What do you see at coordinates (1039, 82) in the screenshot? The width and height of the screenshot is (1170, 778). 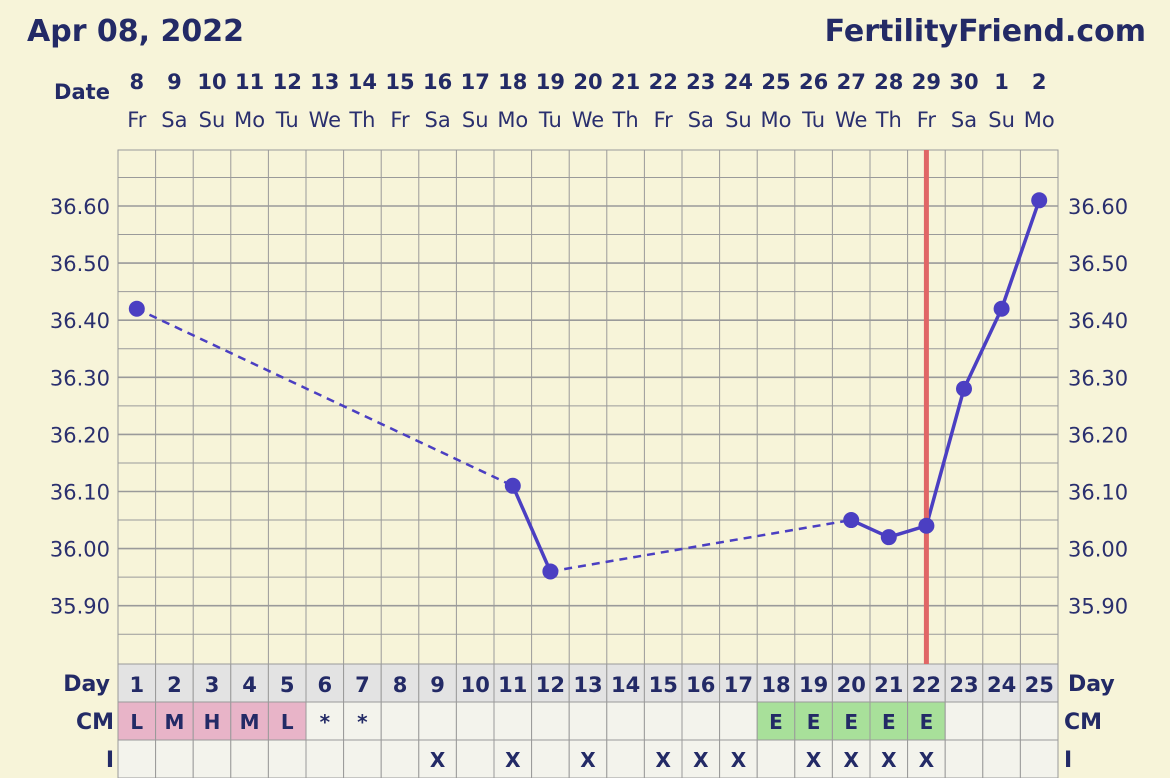 I see `date-tick: 2` at bounding box center [1039, 82].